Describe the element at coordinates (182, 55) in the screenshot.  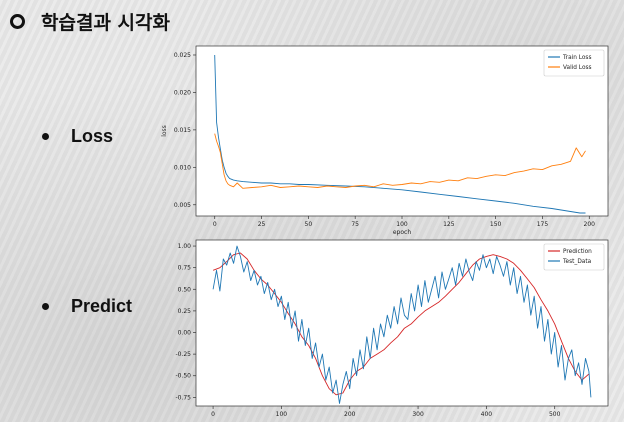
I see `y-tick-label: 0.025` at that location.